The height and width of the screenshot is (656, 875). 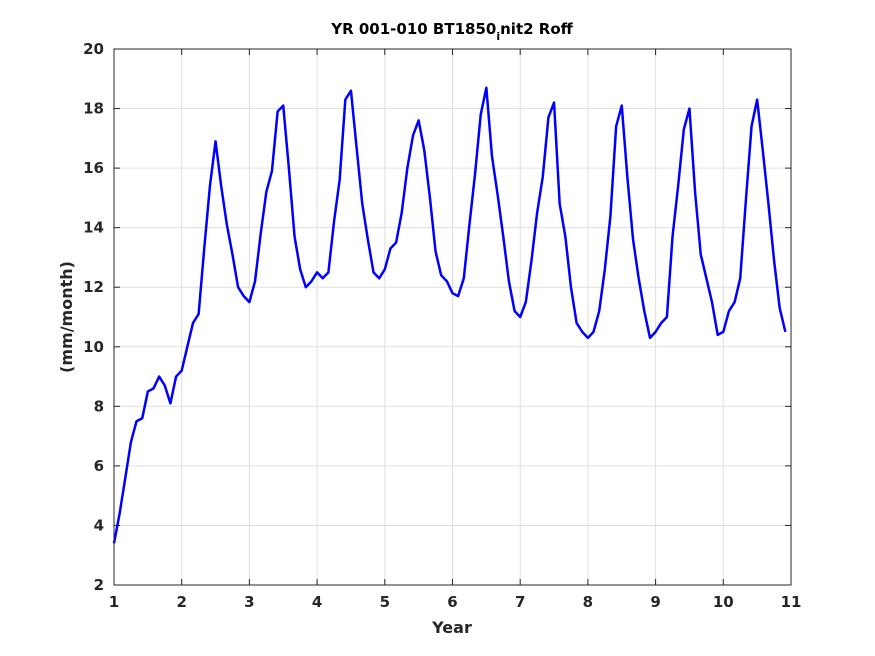 I want to click on x-tick-label: 6, so click(x=452, y=602).